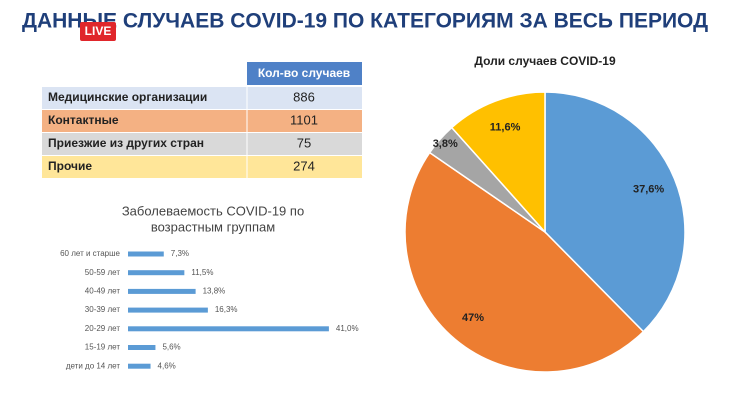  I want to click on value-label: 41,0%, so click(347, 328).